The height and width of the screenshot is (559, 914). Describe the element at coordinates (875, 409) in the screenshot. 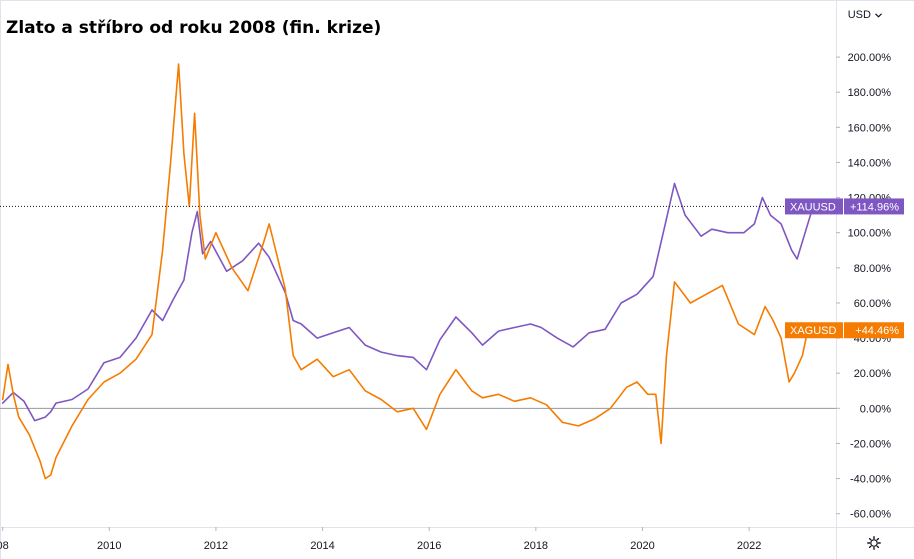

I see `y-tick-label: 0.00%` at that location.